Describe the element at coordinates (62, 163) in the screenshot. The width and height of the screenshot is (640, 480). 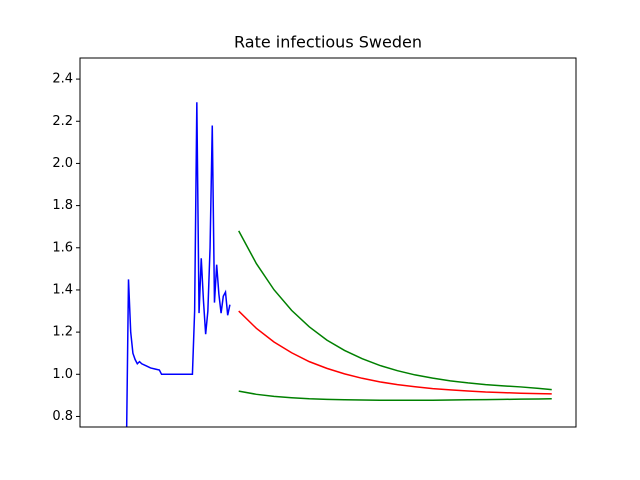
I see `y-tick-label: 2.0` at that location.